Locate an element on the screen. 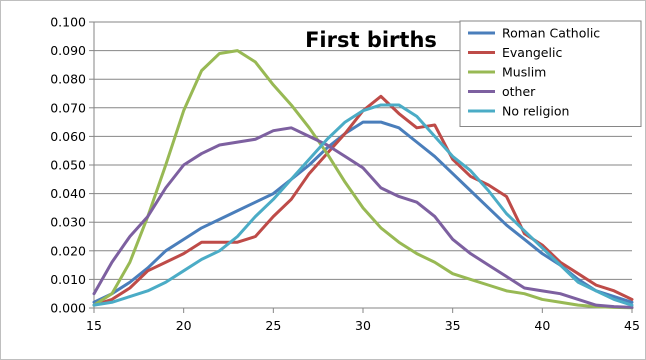  legend-label-roman-catholic: Roman Catholic is located at coordinates (551, 33).